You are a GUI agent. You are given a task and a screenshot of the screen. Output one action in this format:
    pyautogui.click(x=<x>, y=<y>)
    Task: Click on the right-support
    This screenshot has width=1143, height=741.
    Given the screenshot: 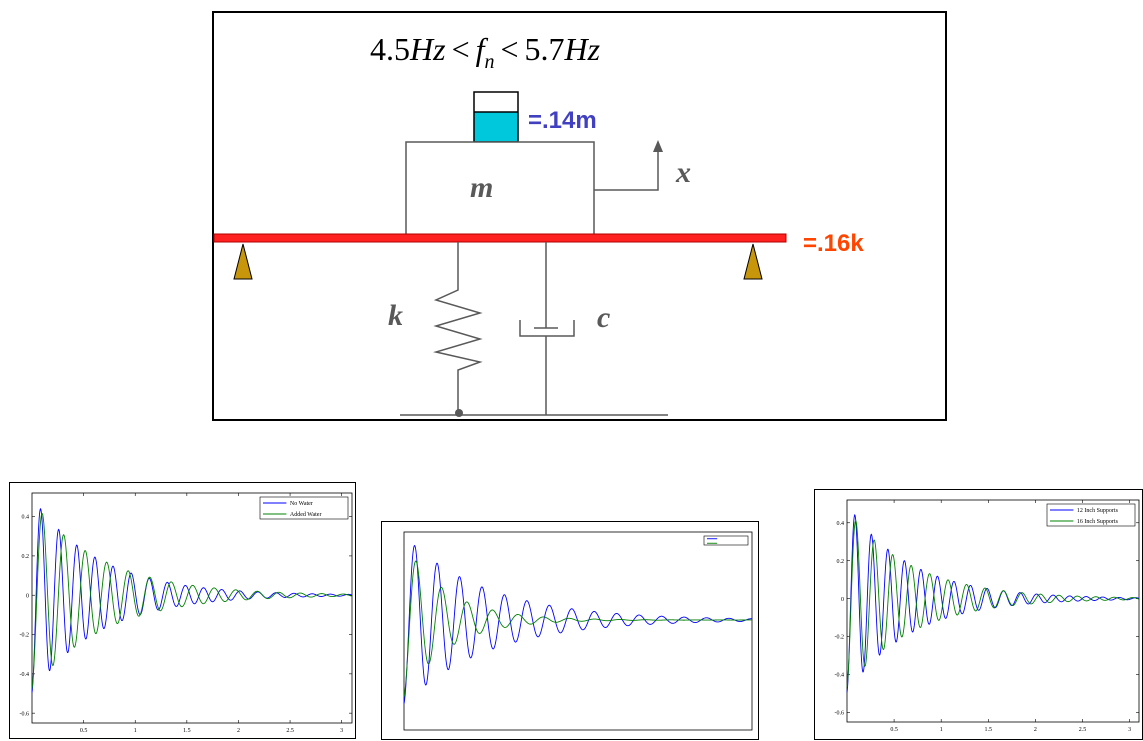 What is the action you would take?
    pyautogui.click(x=753, y=261)
    